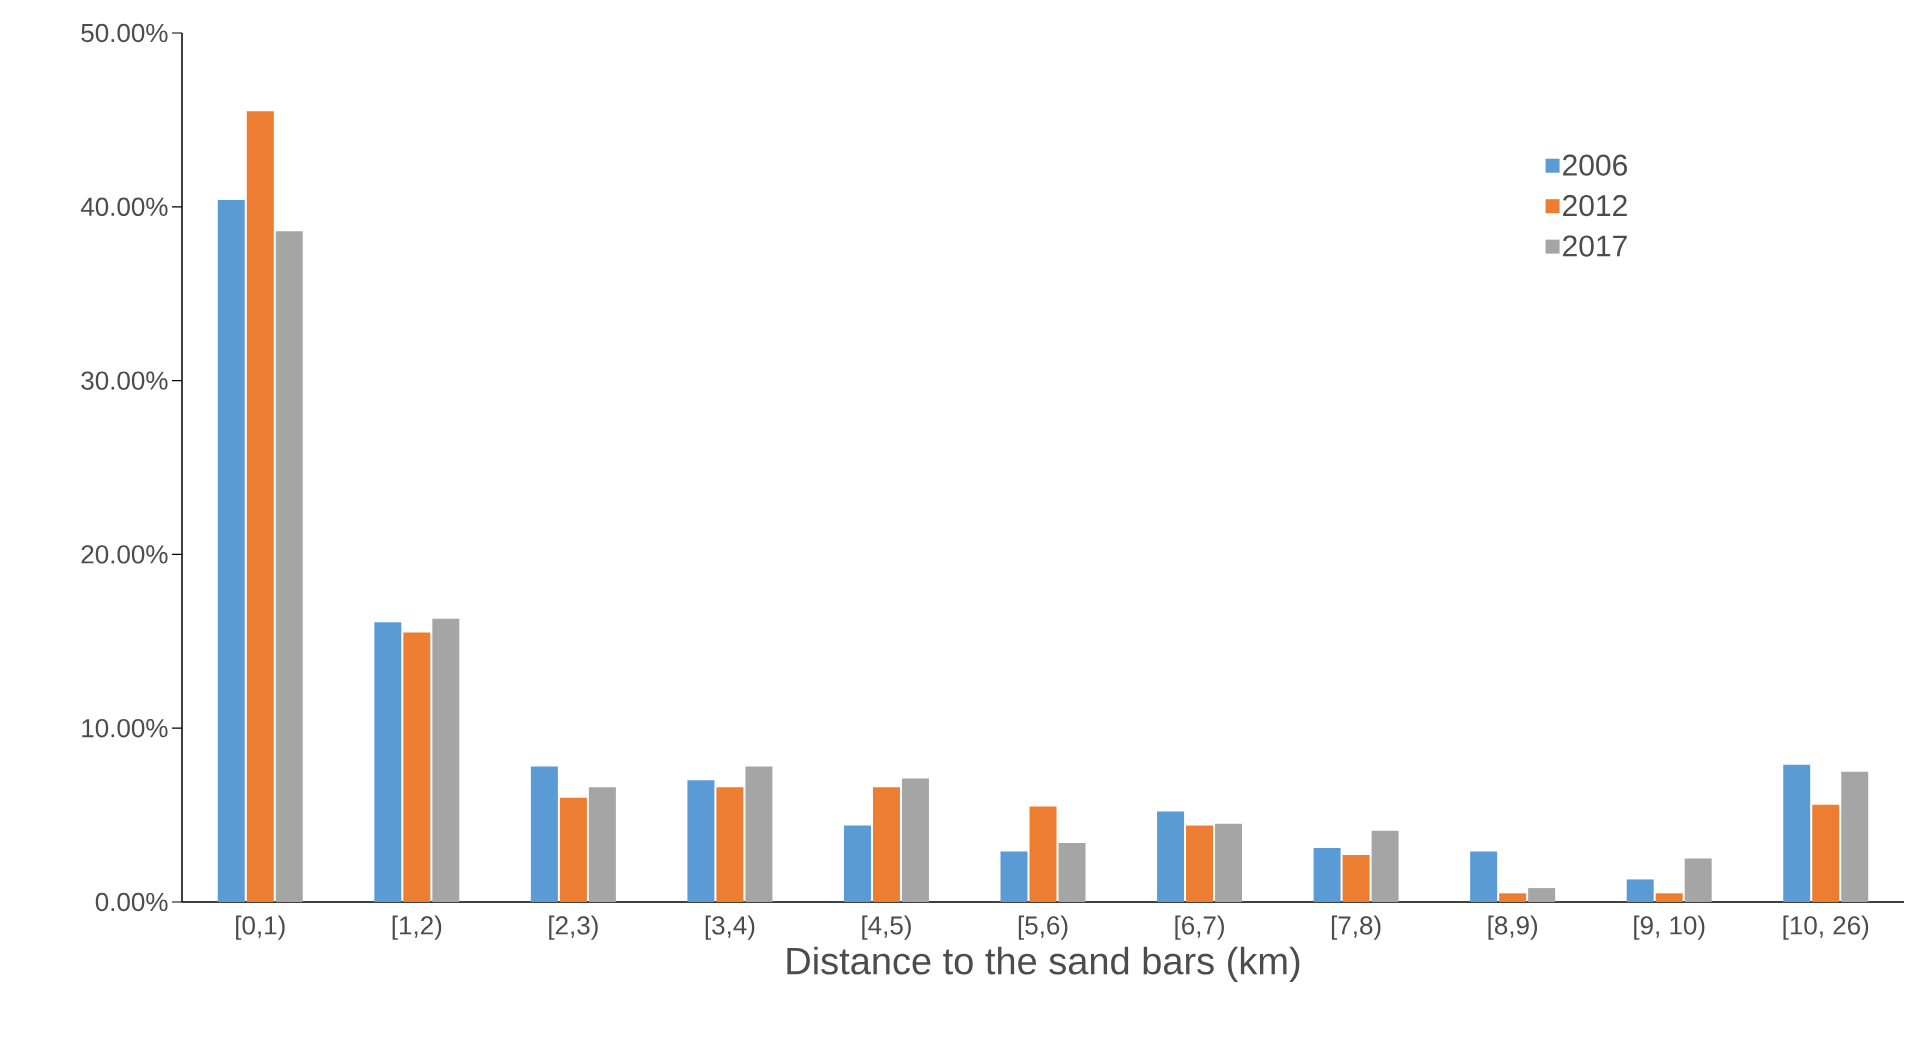  Describe the element at coordinates (124, 33) in the screenshot. I see `y-tick-label: 50.00%` at that location.